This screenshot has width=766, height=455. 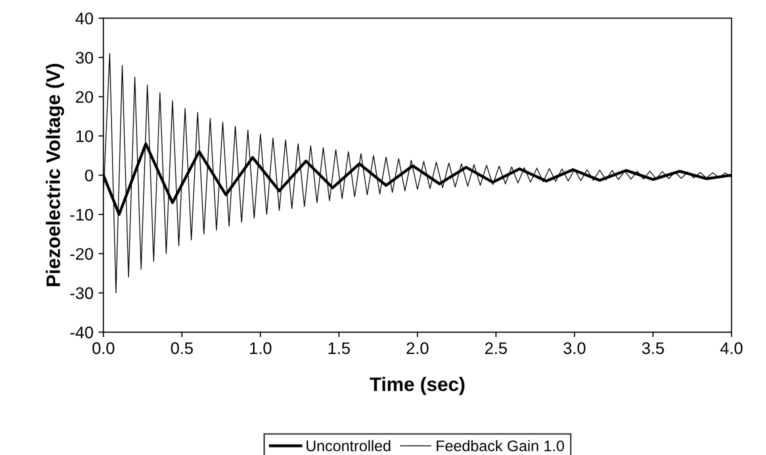 I want to click on y-tick-label: 30, so click(x=85, y=58).